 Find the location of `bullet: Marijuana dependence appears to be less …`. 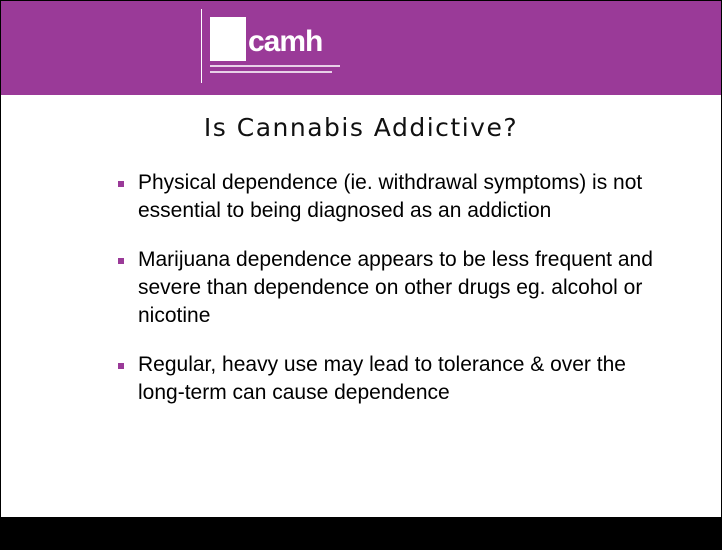

bullet: Marijuana dependence appears to be less … is located at coordinates (388, 288).